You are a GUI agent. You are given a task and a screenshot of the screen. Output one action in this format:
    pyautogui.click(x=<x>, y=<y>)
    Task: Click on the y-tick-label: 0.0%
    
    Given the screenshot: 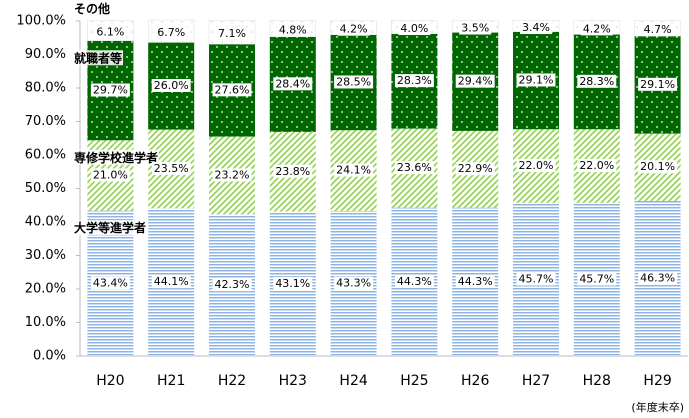 What is the action you would take?
    pyautogui.click(x=49, y=356)
    